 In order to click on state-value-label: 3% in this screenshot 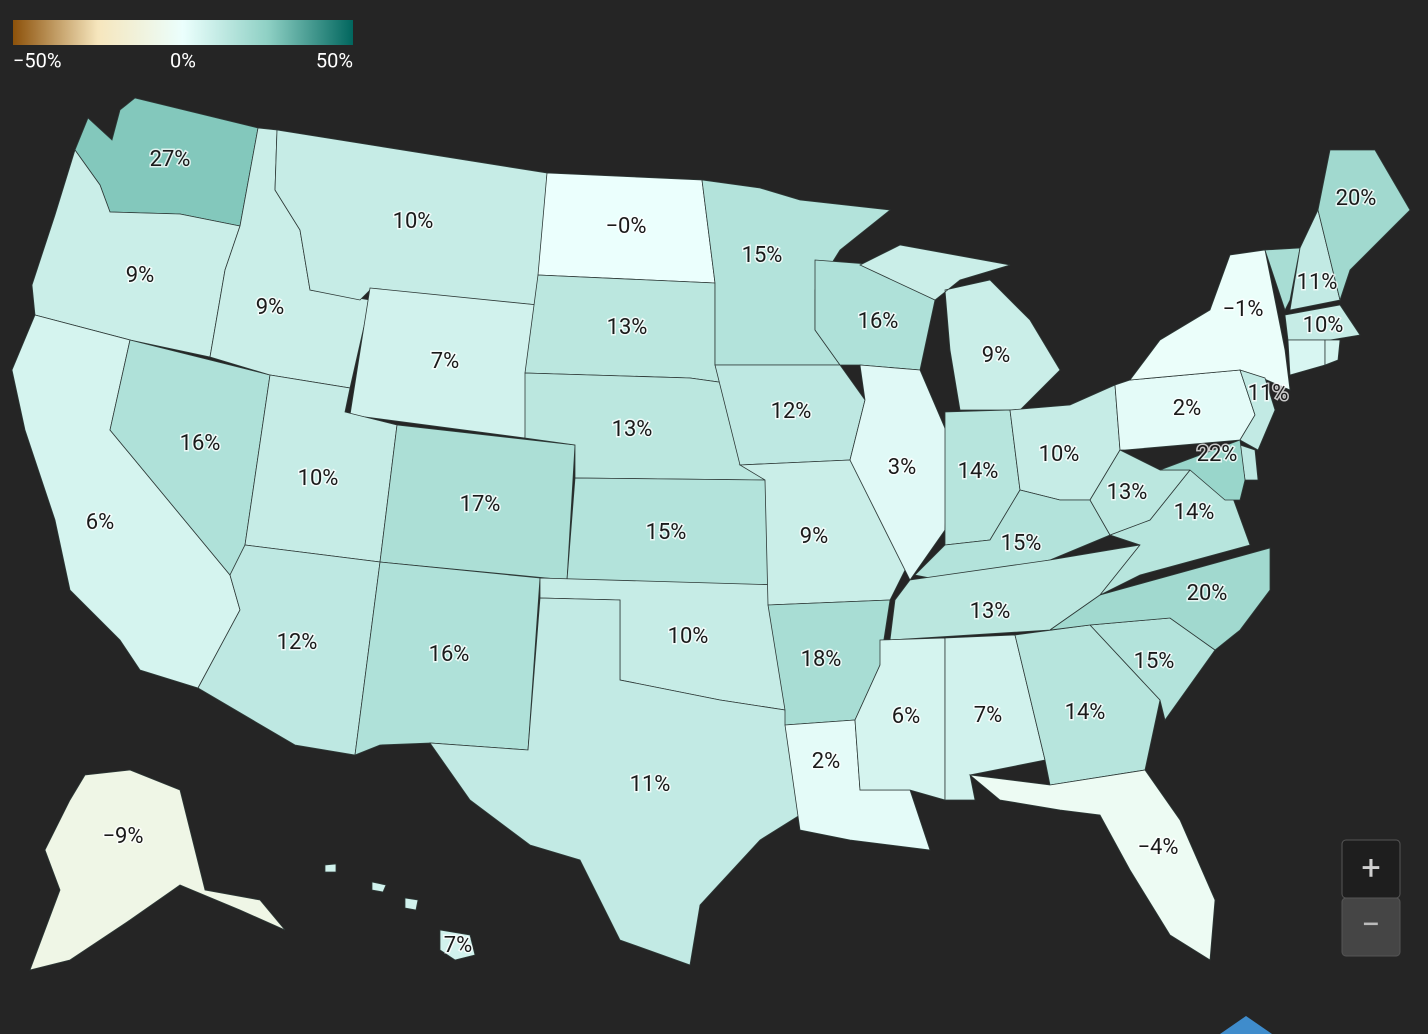, I will do `click(902, 467)`.